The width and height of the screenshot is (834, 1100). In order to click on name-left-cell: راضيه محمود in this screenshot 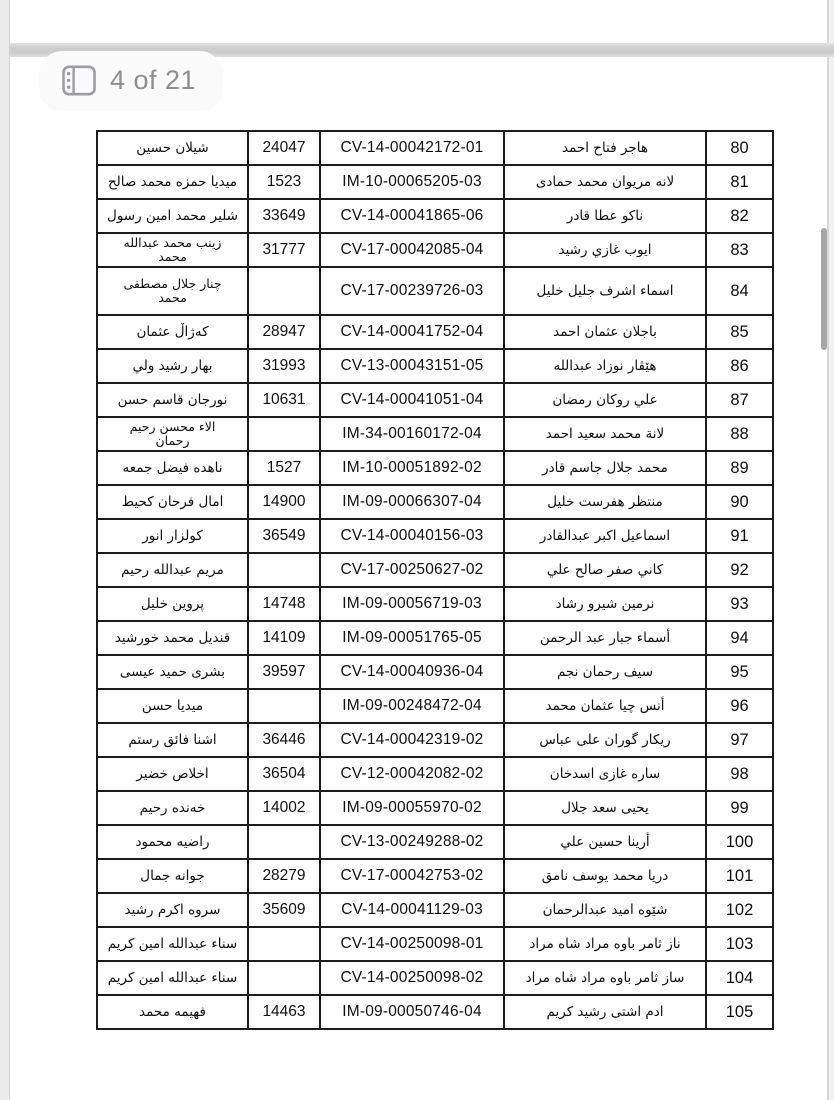, I will do `click(172, 842)`.